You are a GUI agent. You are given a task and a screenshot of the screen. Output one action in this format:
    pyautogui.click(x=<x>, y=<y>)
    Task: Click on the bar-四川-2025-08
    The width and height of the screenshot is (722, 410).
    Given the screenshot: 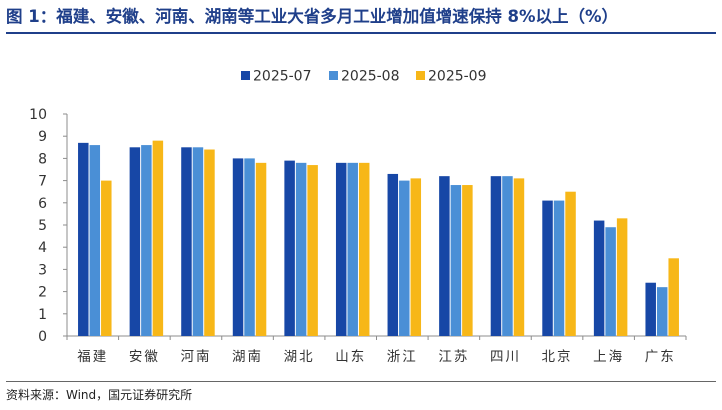 What is the action you would take?
    pyautogui.click(x=507, y=256)
    